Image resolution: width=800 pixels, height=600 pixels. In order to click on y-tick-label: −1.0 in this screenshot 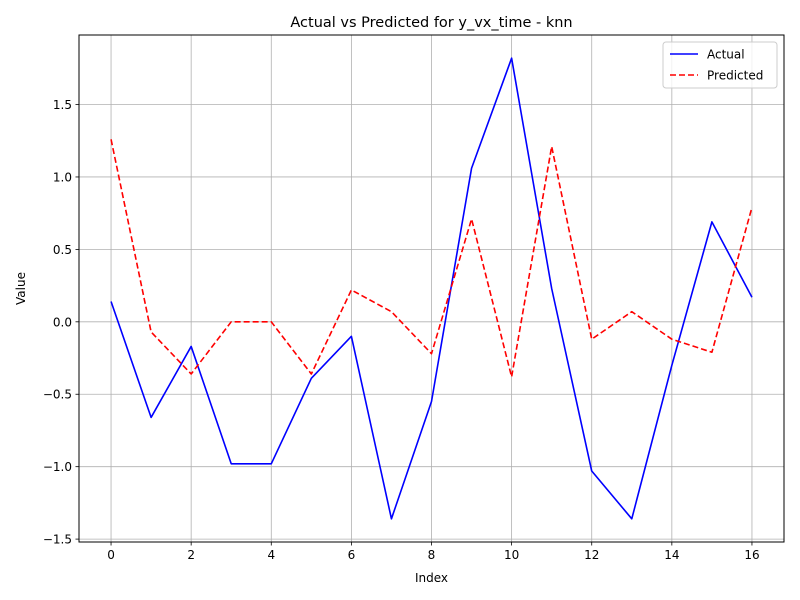, I will do `click(57, 467)`.